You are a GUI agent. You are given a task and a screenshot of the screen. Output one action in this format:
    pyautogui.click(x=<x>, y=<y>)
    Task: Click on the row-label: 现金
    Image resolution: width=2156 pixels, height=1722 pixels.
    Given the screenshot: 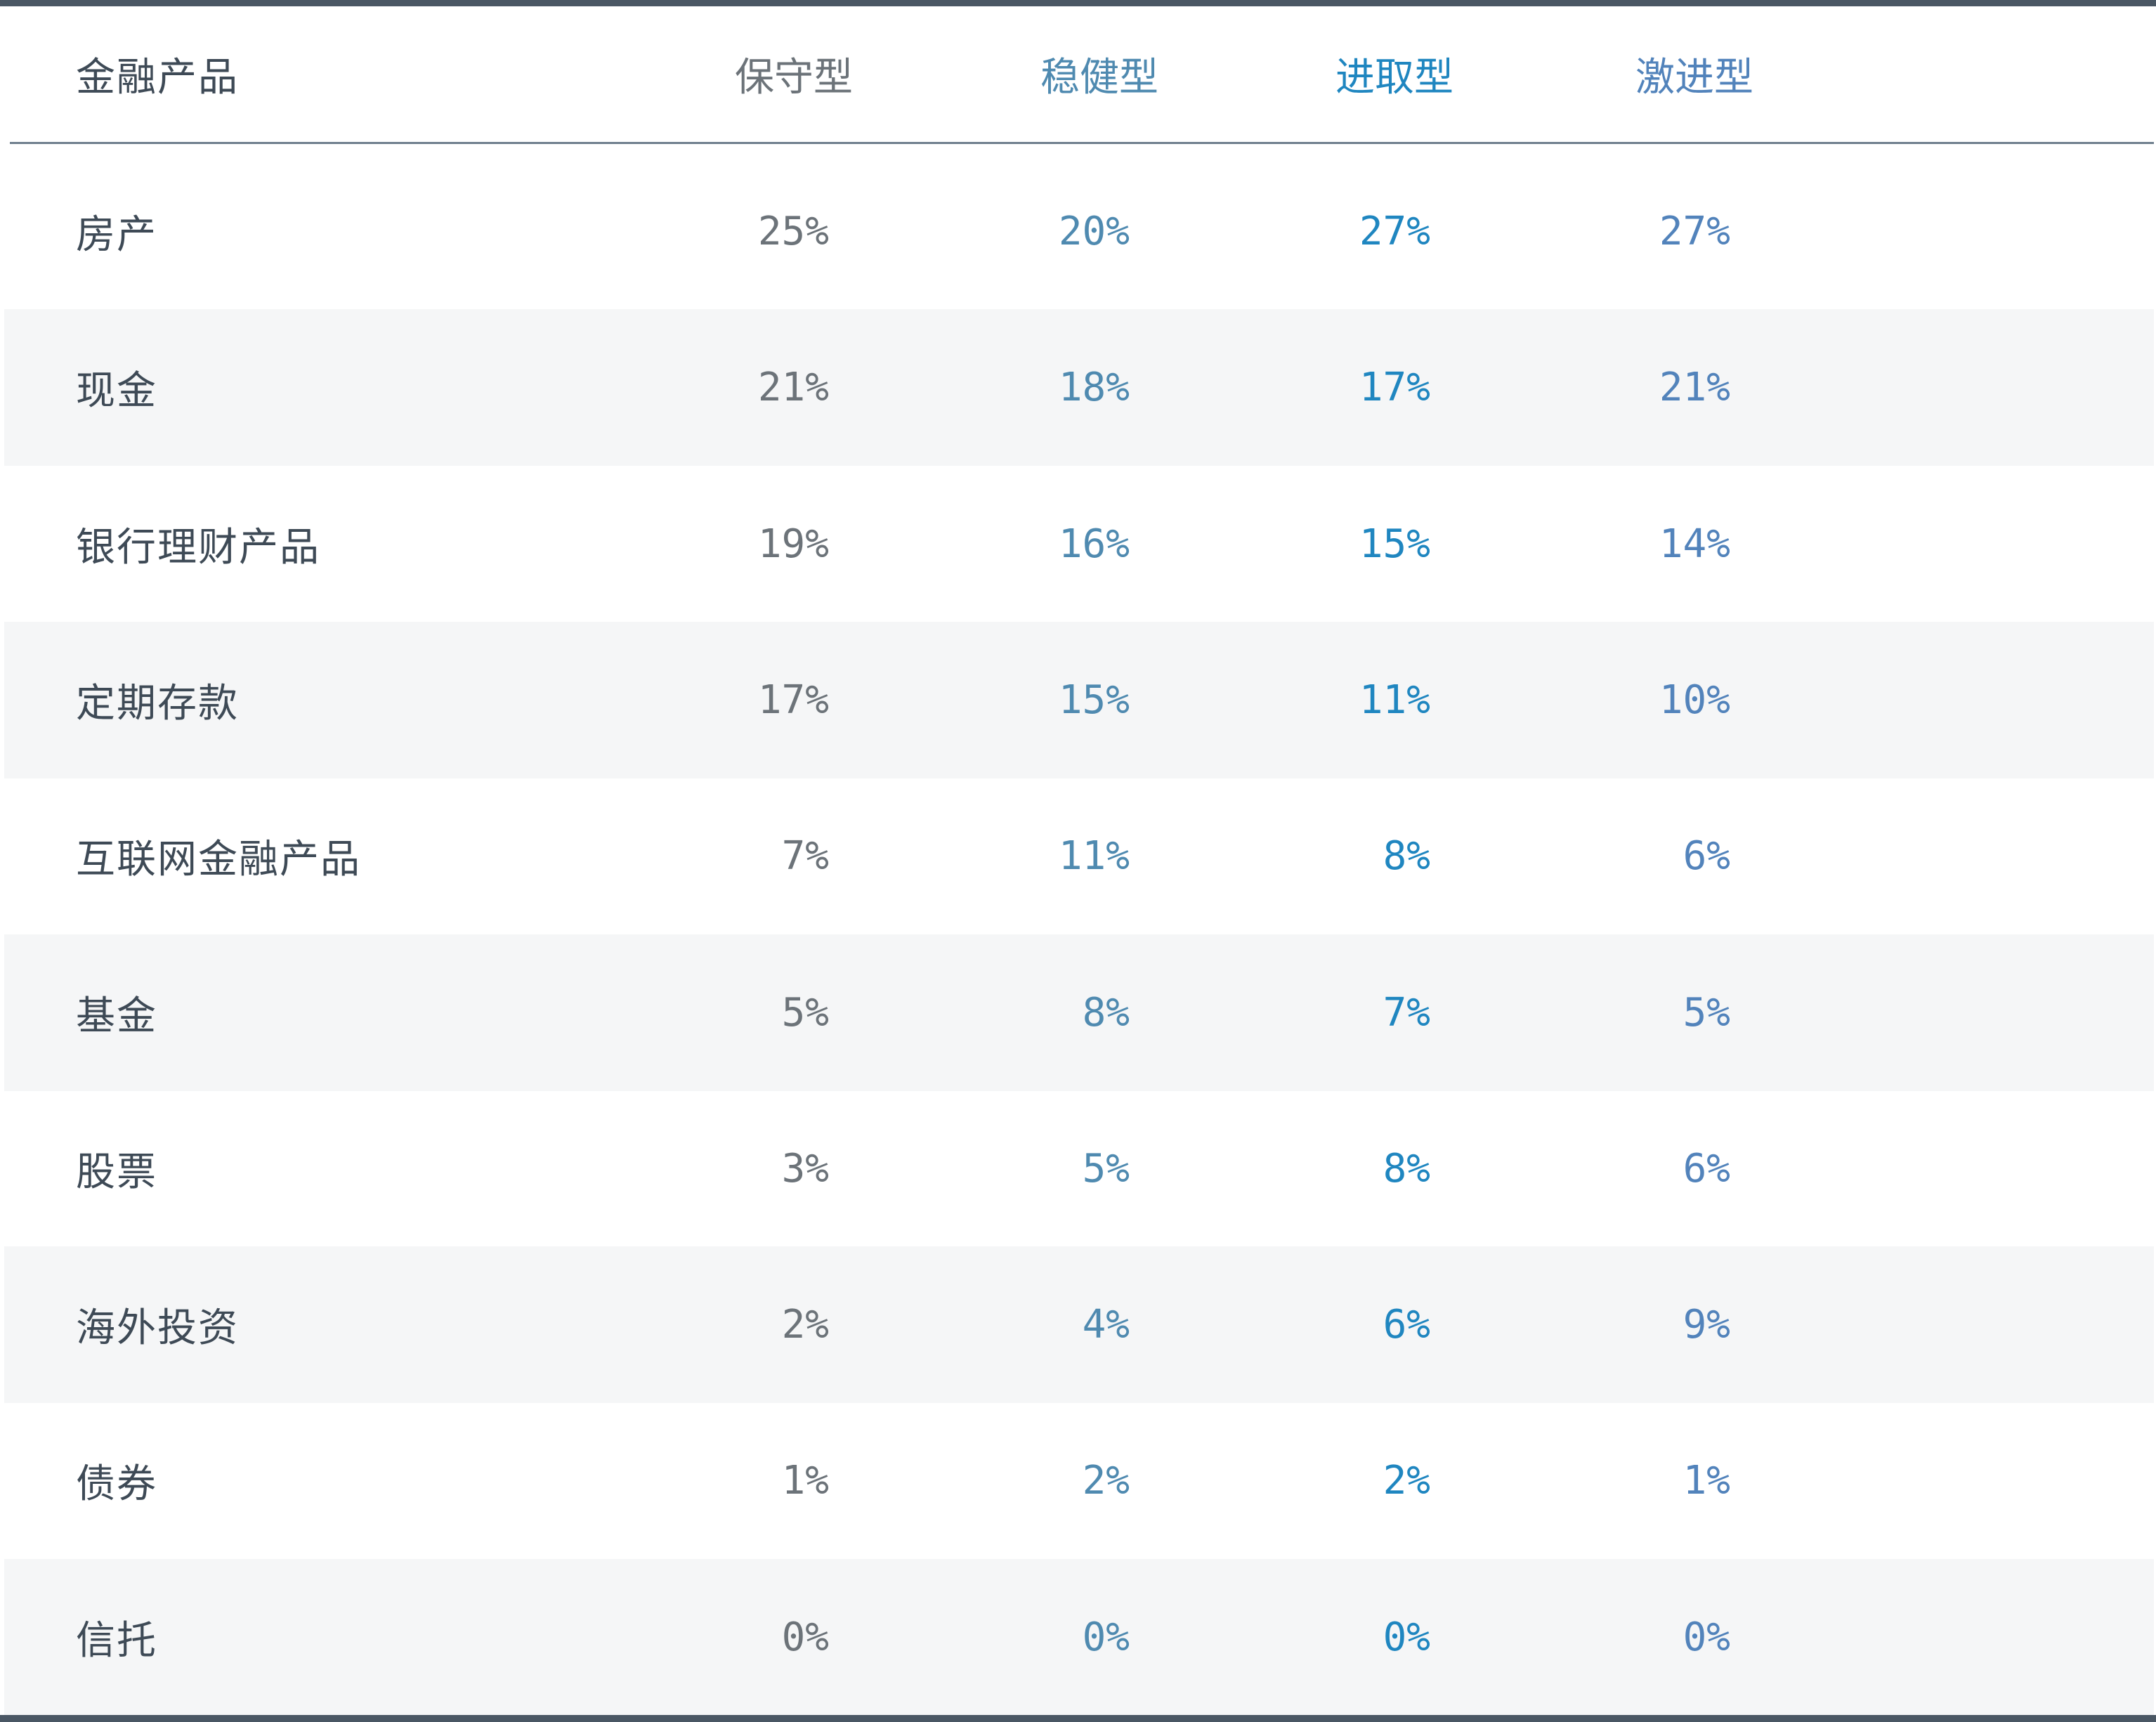 What is the action you would take?
    pyautogui.click(x=116, y=391)
    